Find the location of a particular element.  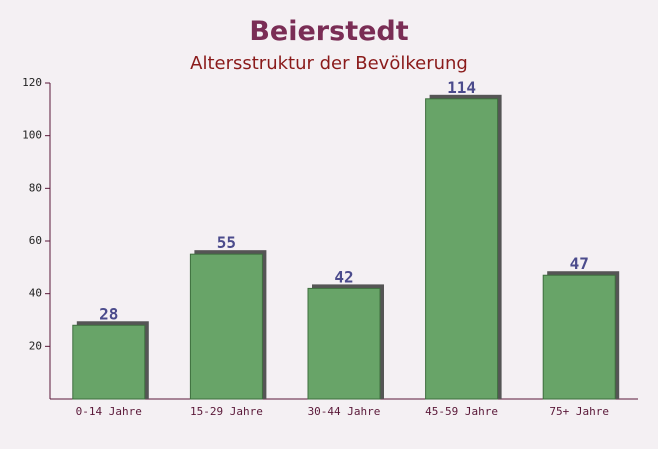

y-tick-label: 40 is located at coordinates (35, 293).